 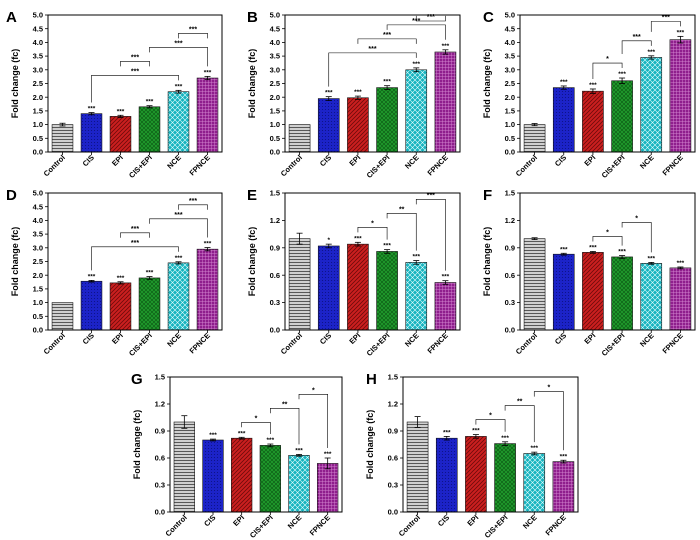 What do you see at coordinates (472, 520) in the screenshot?
I see `category-label: EPI` at bounding box center [472, 520].